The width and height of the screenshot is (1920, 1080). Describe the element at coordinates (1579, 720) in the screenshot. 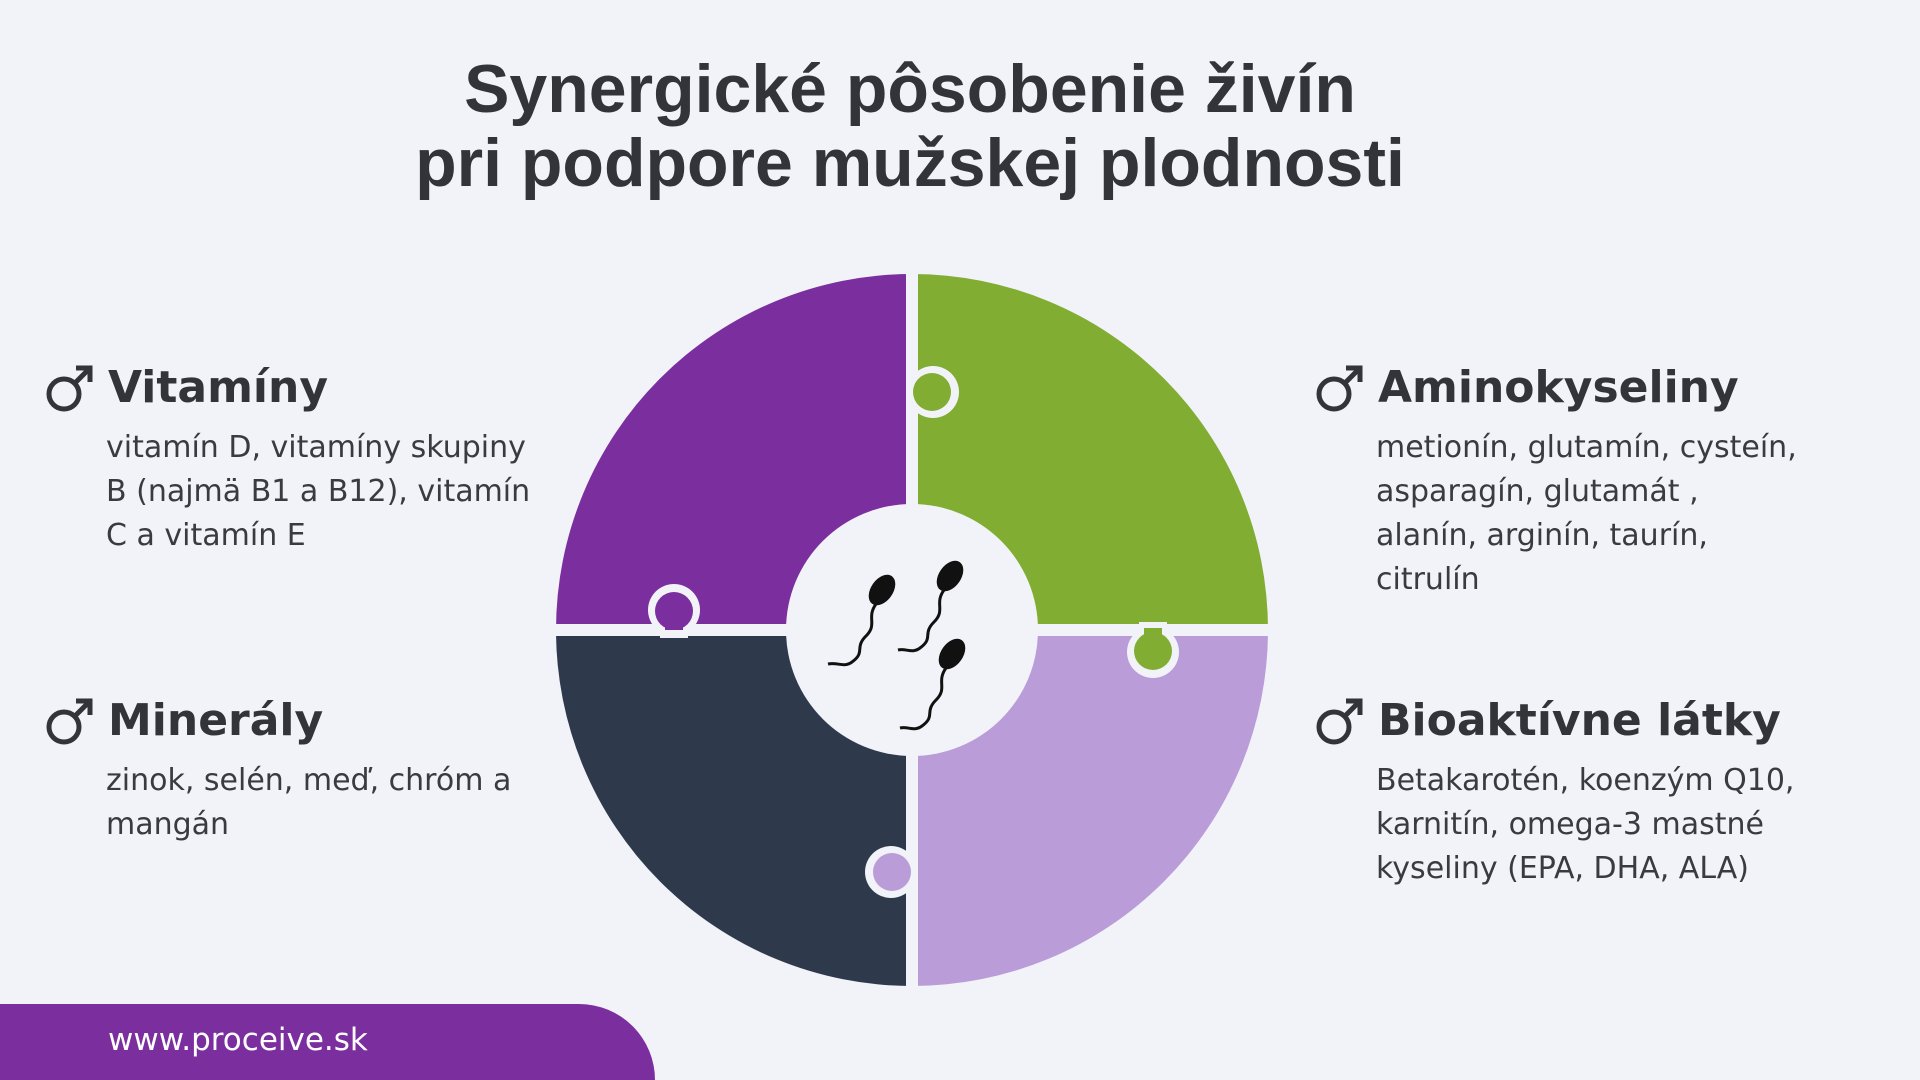

I see `category-heading: Bioaktívne látky` at that location.